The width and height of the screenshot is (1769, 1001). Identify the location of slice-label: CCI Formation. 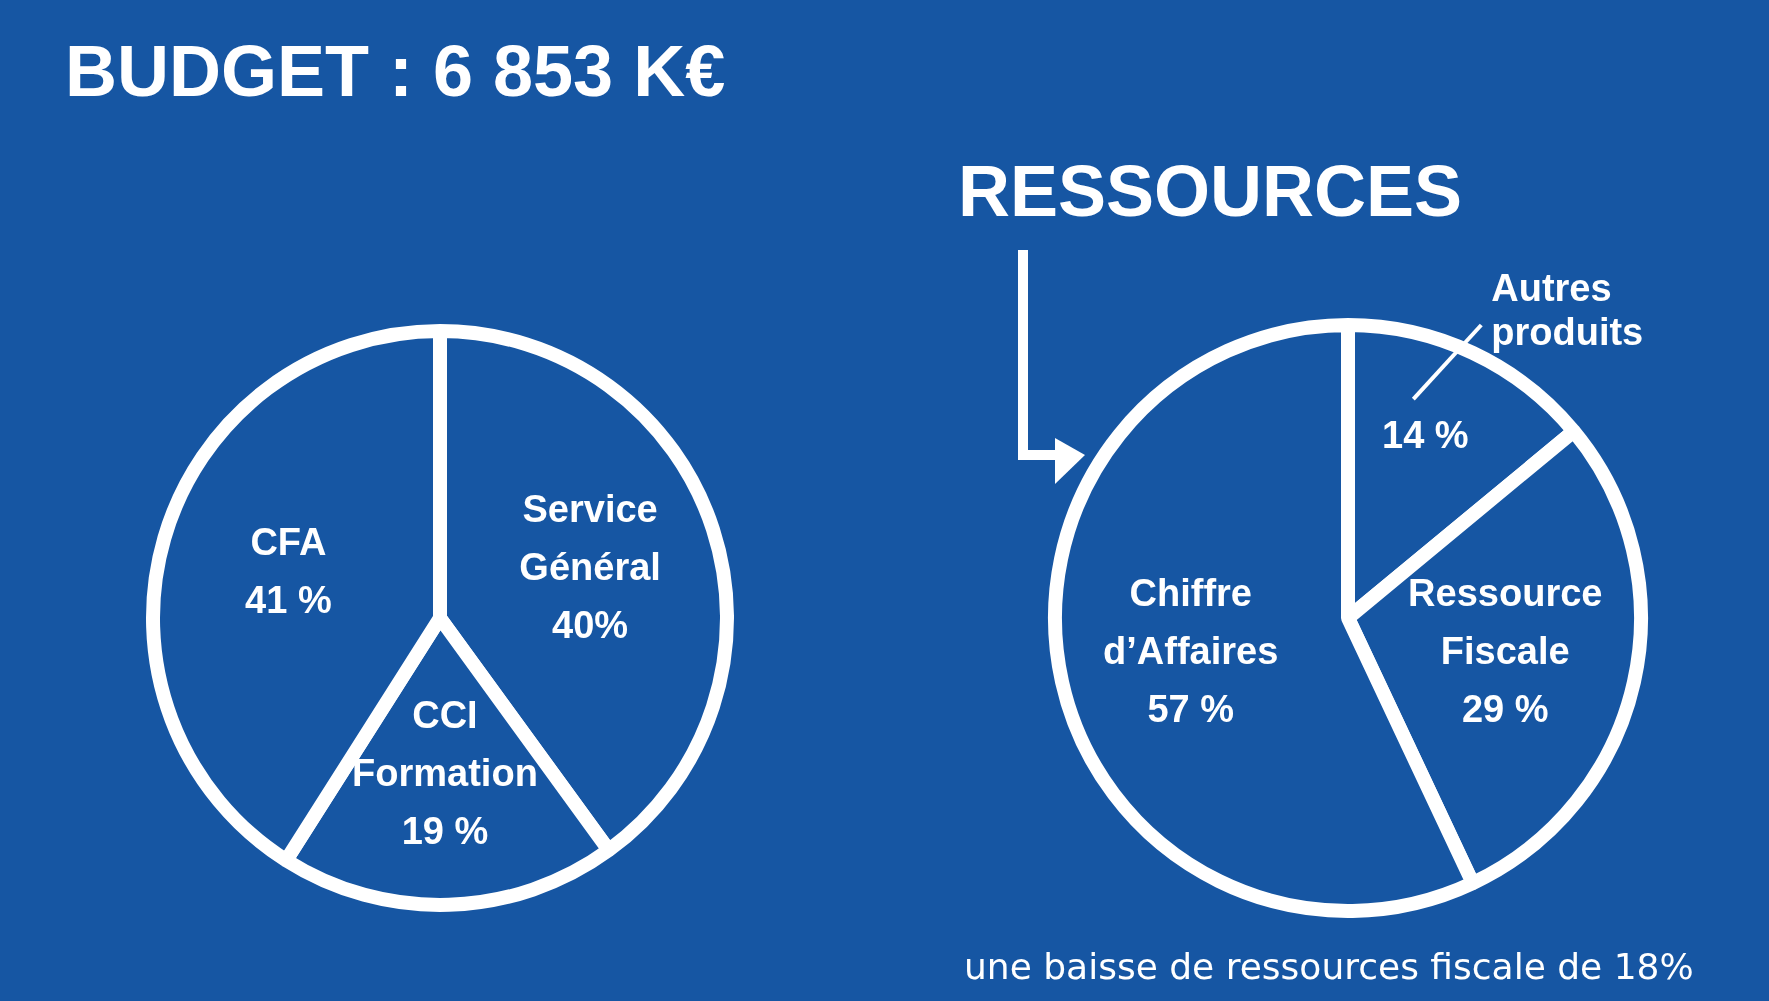
(445, 744).